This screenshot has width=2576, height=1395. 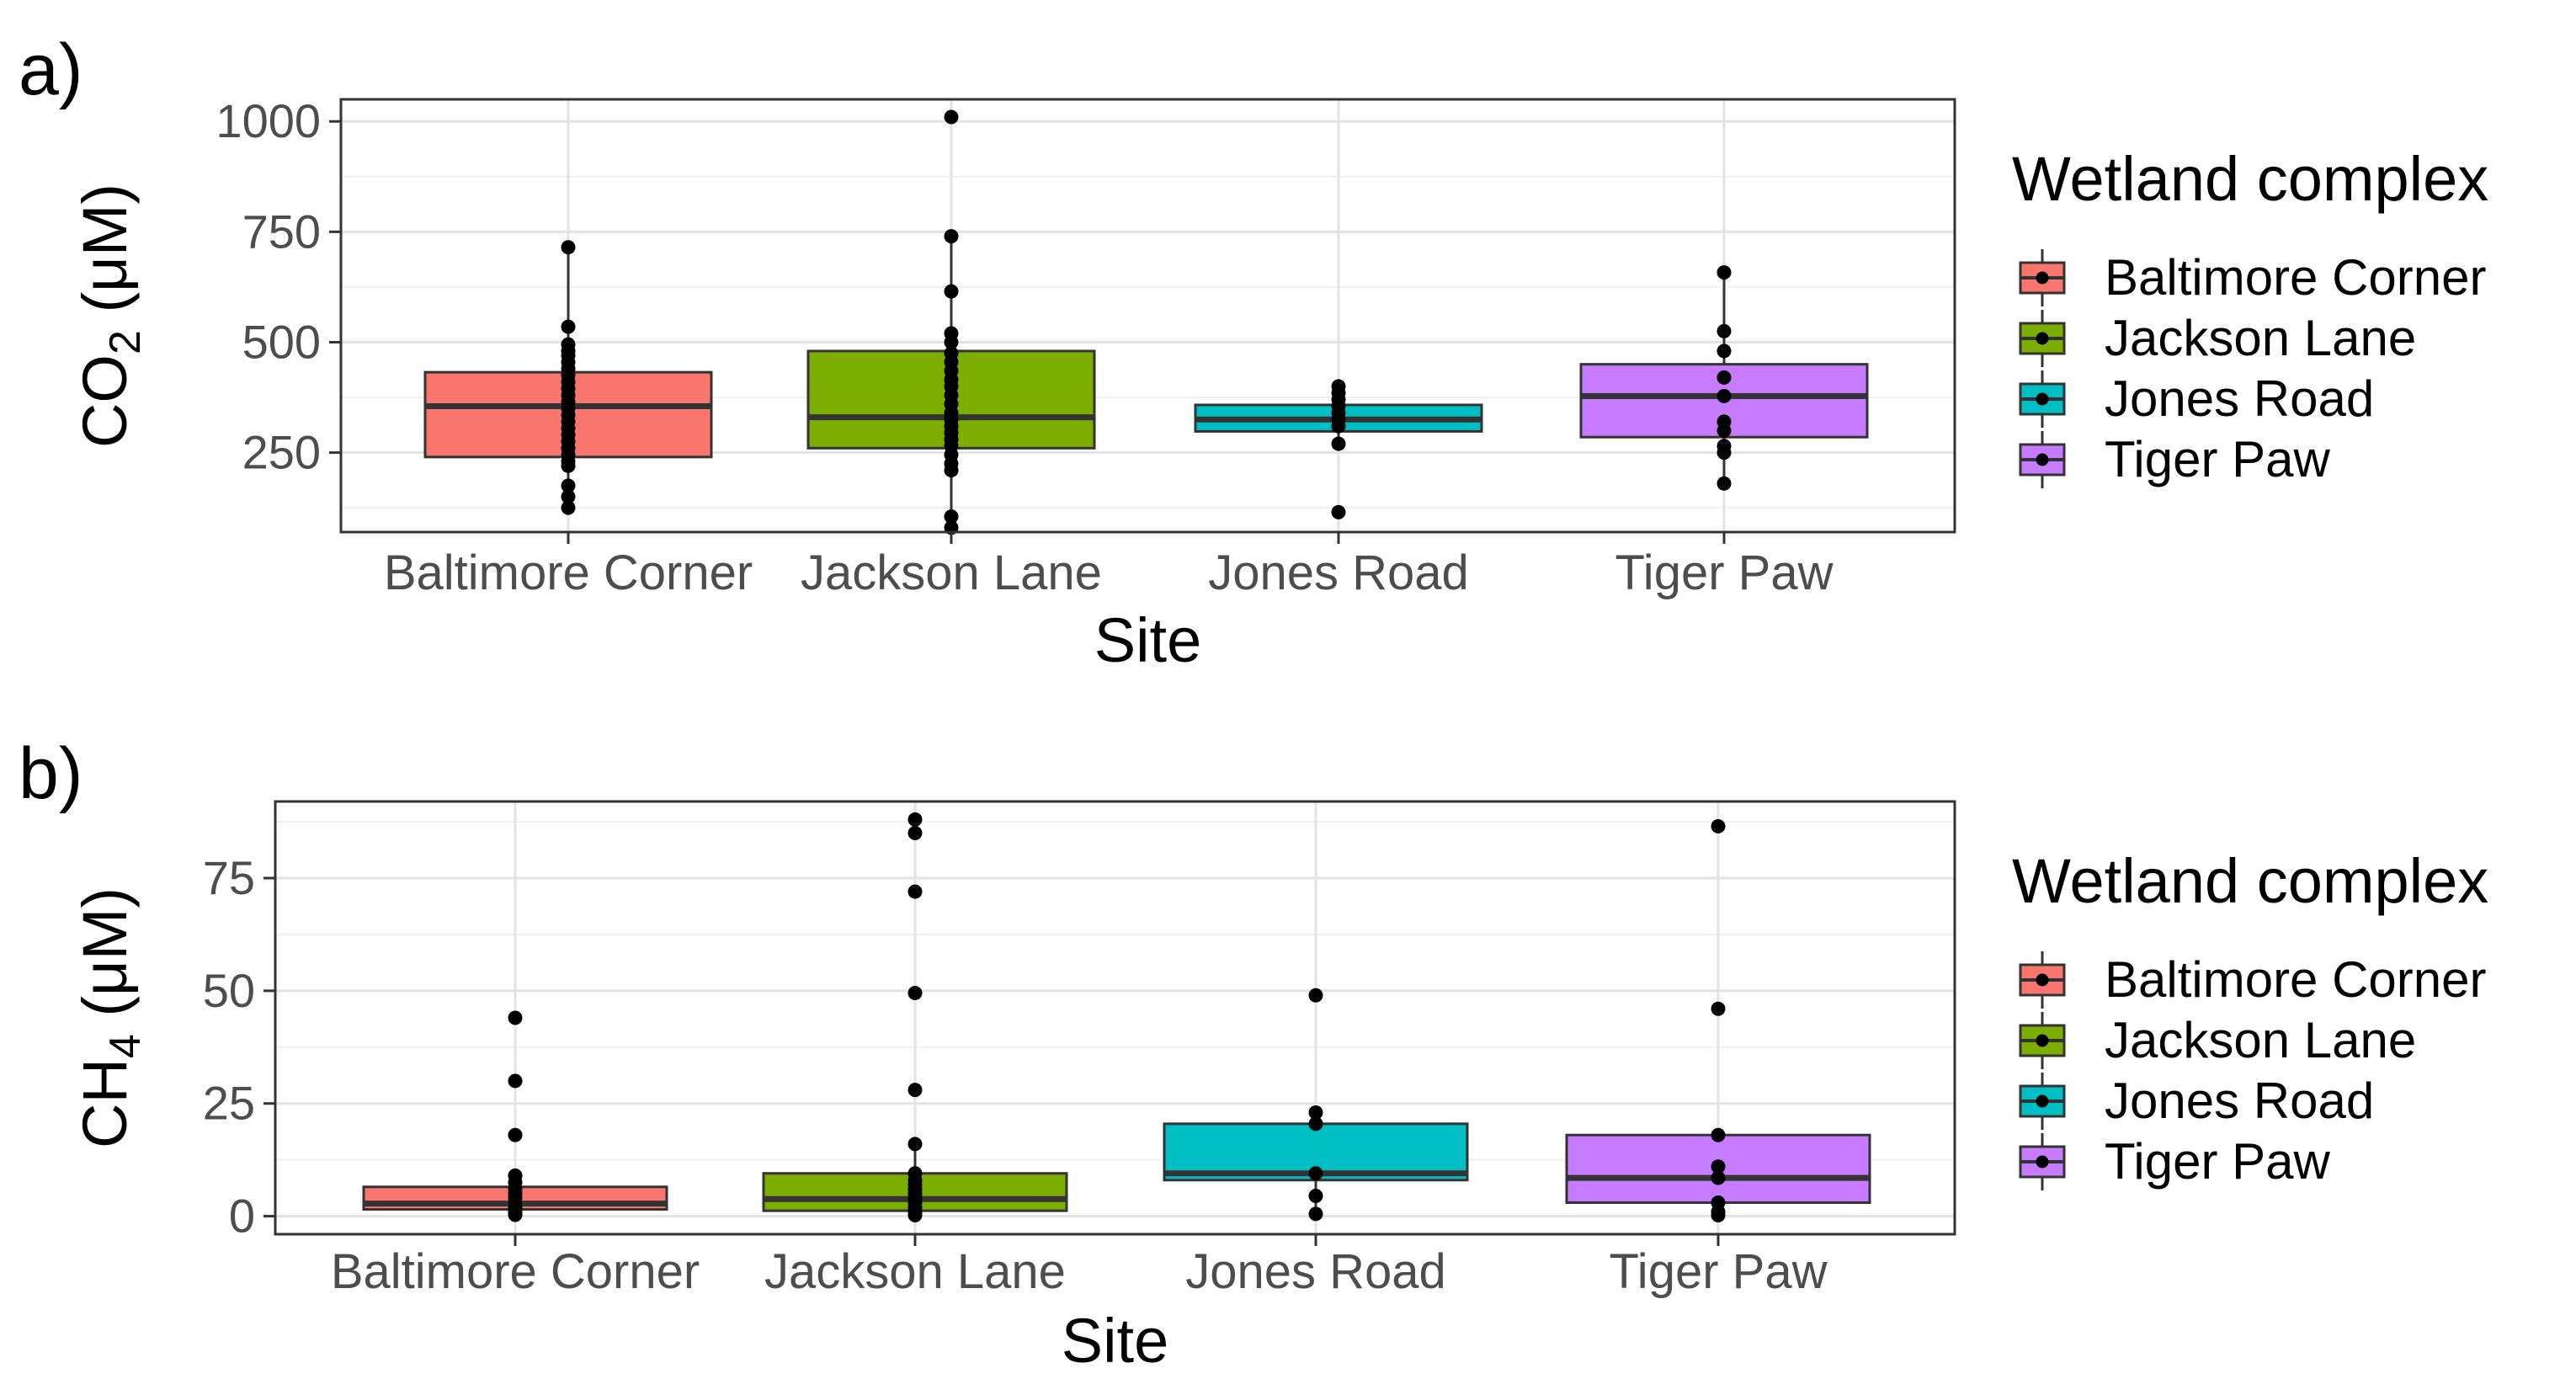 What do you see at coordinates (105, 401) in the screenshot?
I see `y-axis-title-main: CO` at bounding box center [105, 401].